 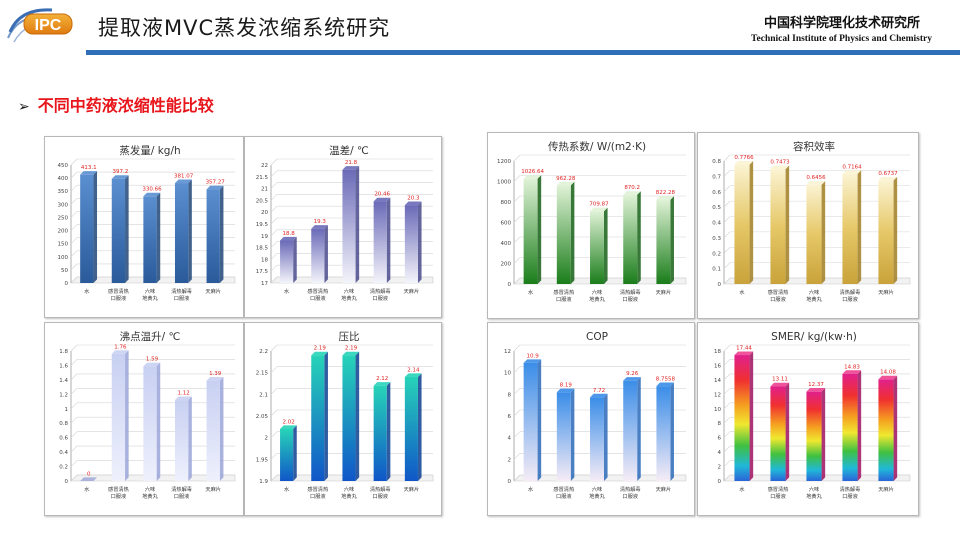 What do you see at coordinates (506, 244) in the screenshot?
I see `y-tick-label: 400` at bounding box center [506, 244].